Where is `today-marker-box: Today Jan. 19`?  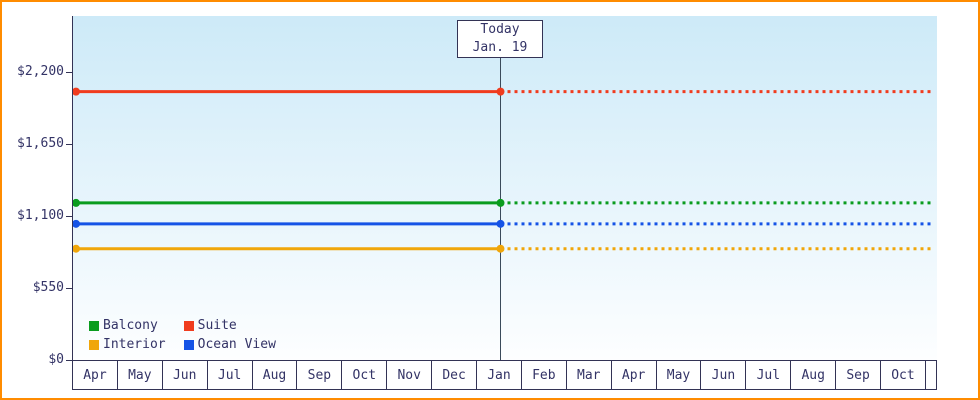
today-marker-box: Today Jan. 19 is located at coordinates (500, 39).